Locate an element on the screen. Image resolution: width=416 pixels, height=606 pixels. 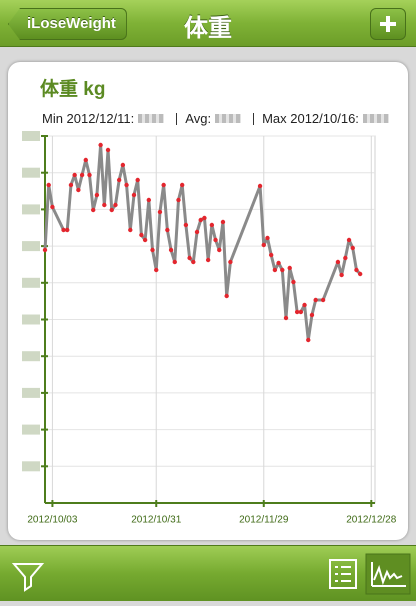
nav-bar: iLoseWeight 体重 is located at coordinates (208, 23).